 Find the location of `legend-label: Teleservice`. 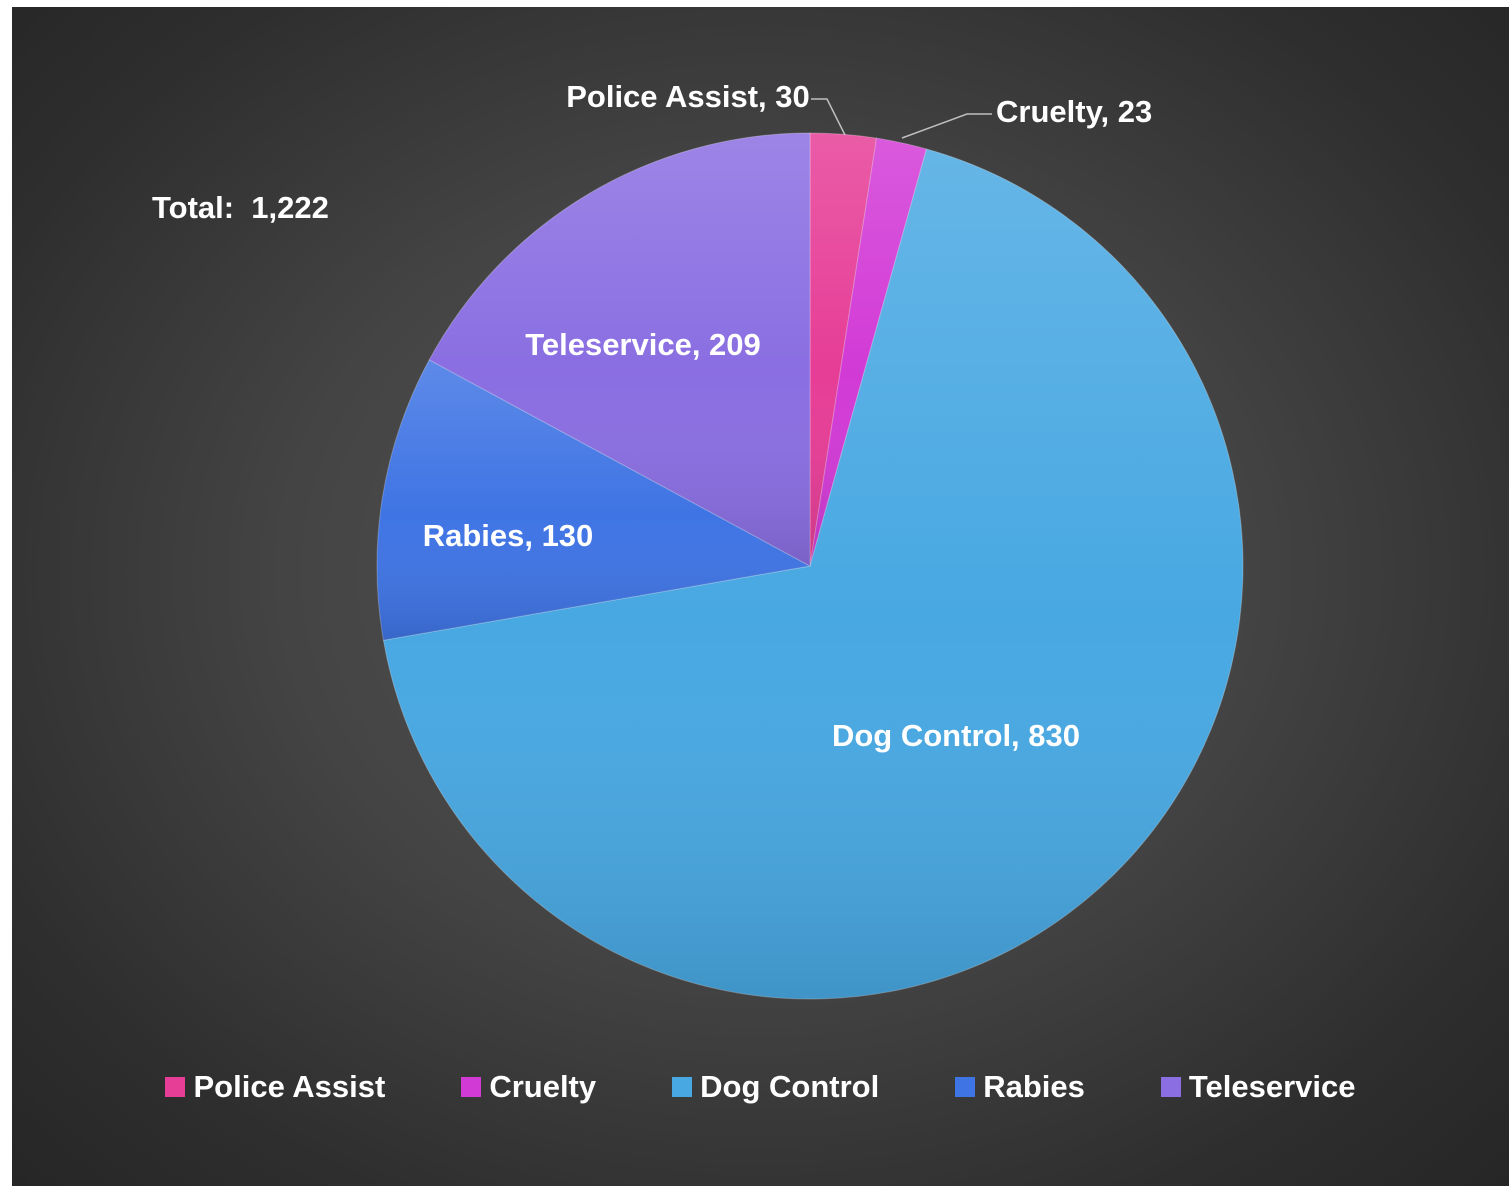

legend-label: Teleservice is located at coordinates (1272, 1086).